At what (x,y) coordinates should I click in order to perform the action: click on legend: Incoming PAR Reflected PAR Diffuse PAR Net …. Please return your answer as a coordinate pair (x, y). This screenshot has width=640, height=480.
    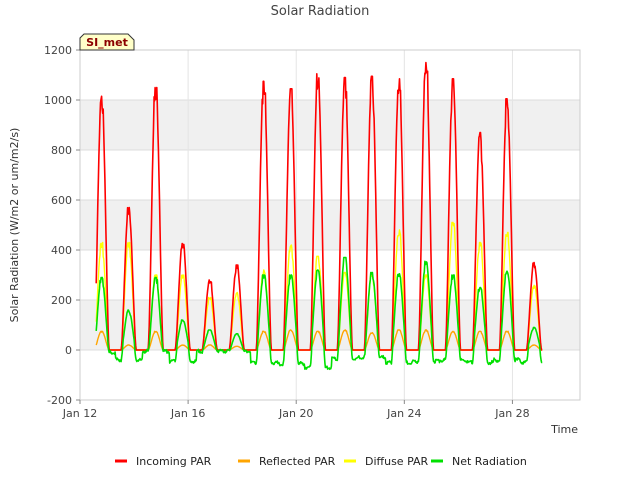
    Looking at the image, I should click on (321, 461).